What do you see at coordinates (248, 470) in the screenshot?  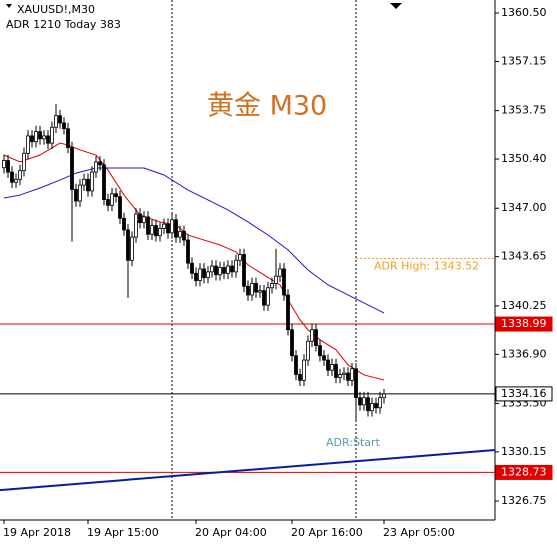 I see `trend-line` at bounding box center [248, 470].